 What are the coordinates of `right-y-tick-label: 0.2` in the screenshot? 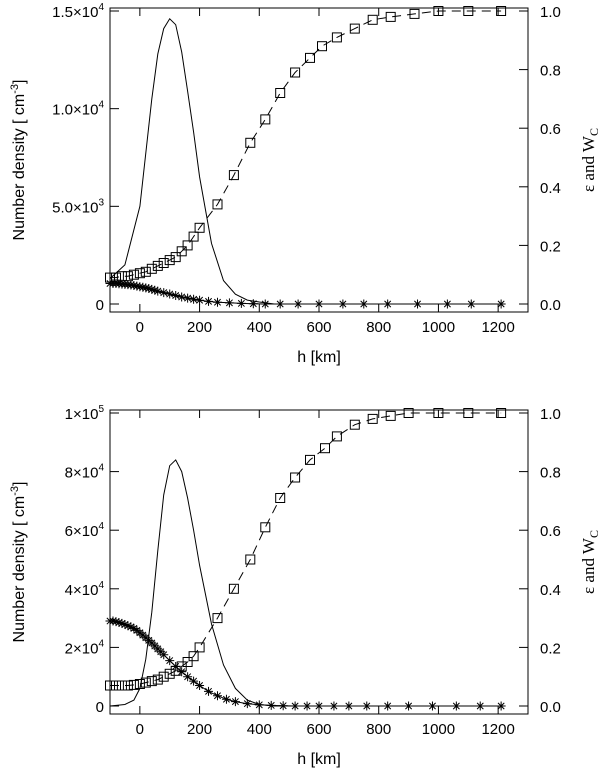 It's located at (550, 648).